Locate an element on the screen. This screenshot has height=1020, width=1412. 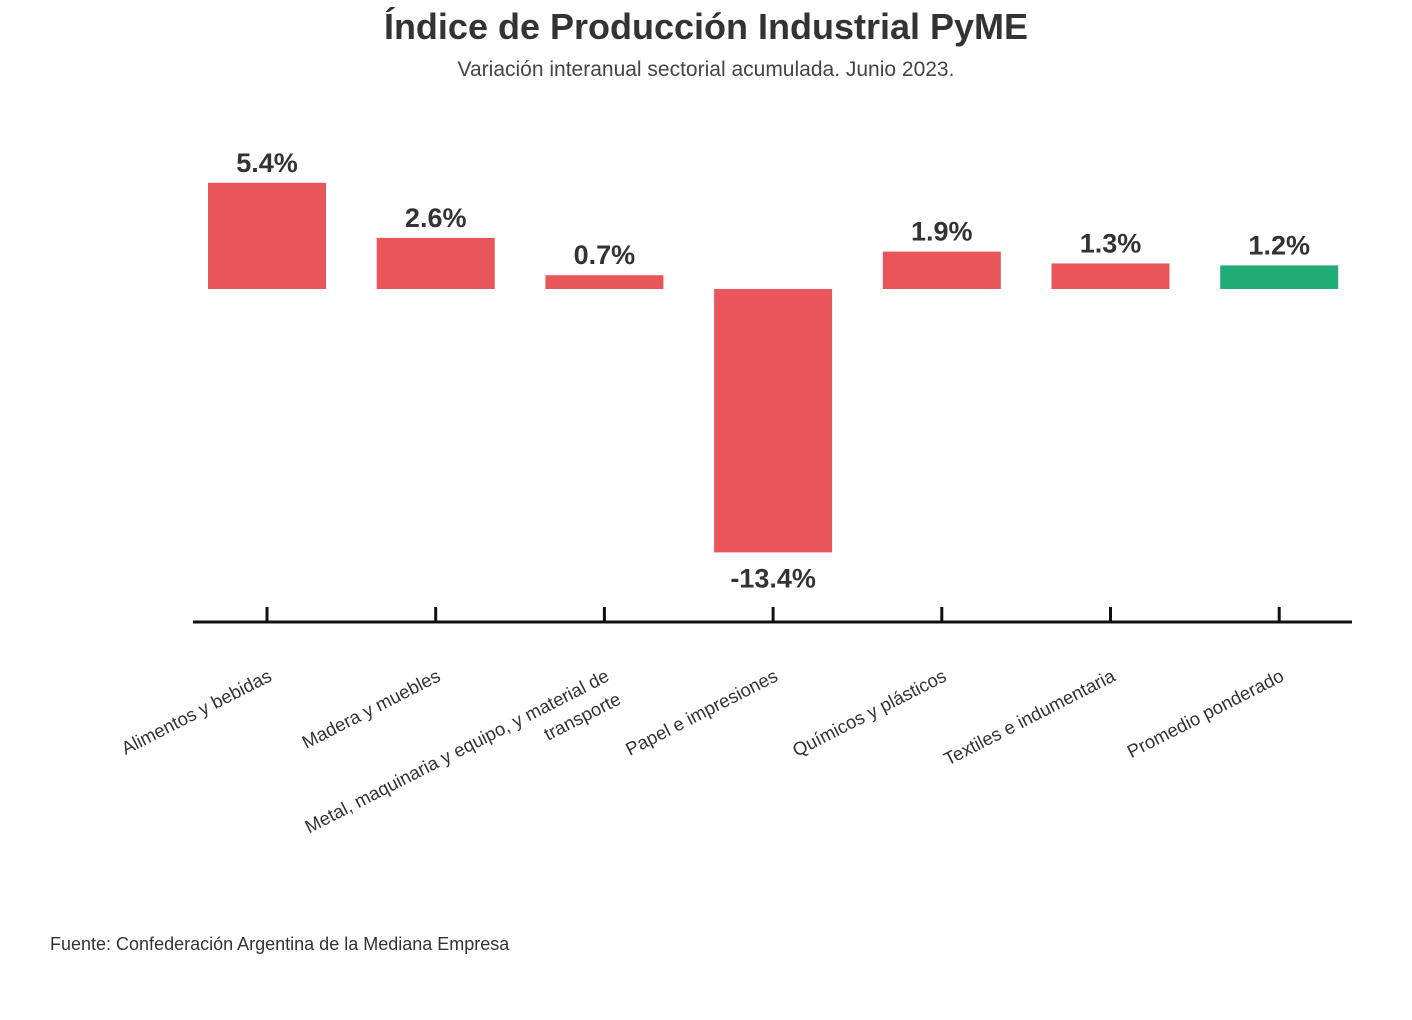
bar-alimentos-y-bebidas is located at coordinates (267, 235).